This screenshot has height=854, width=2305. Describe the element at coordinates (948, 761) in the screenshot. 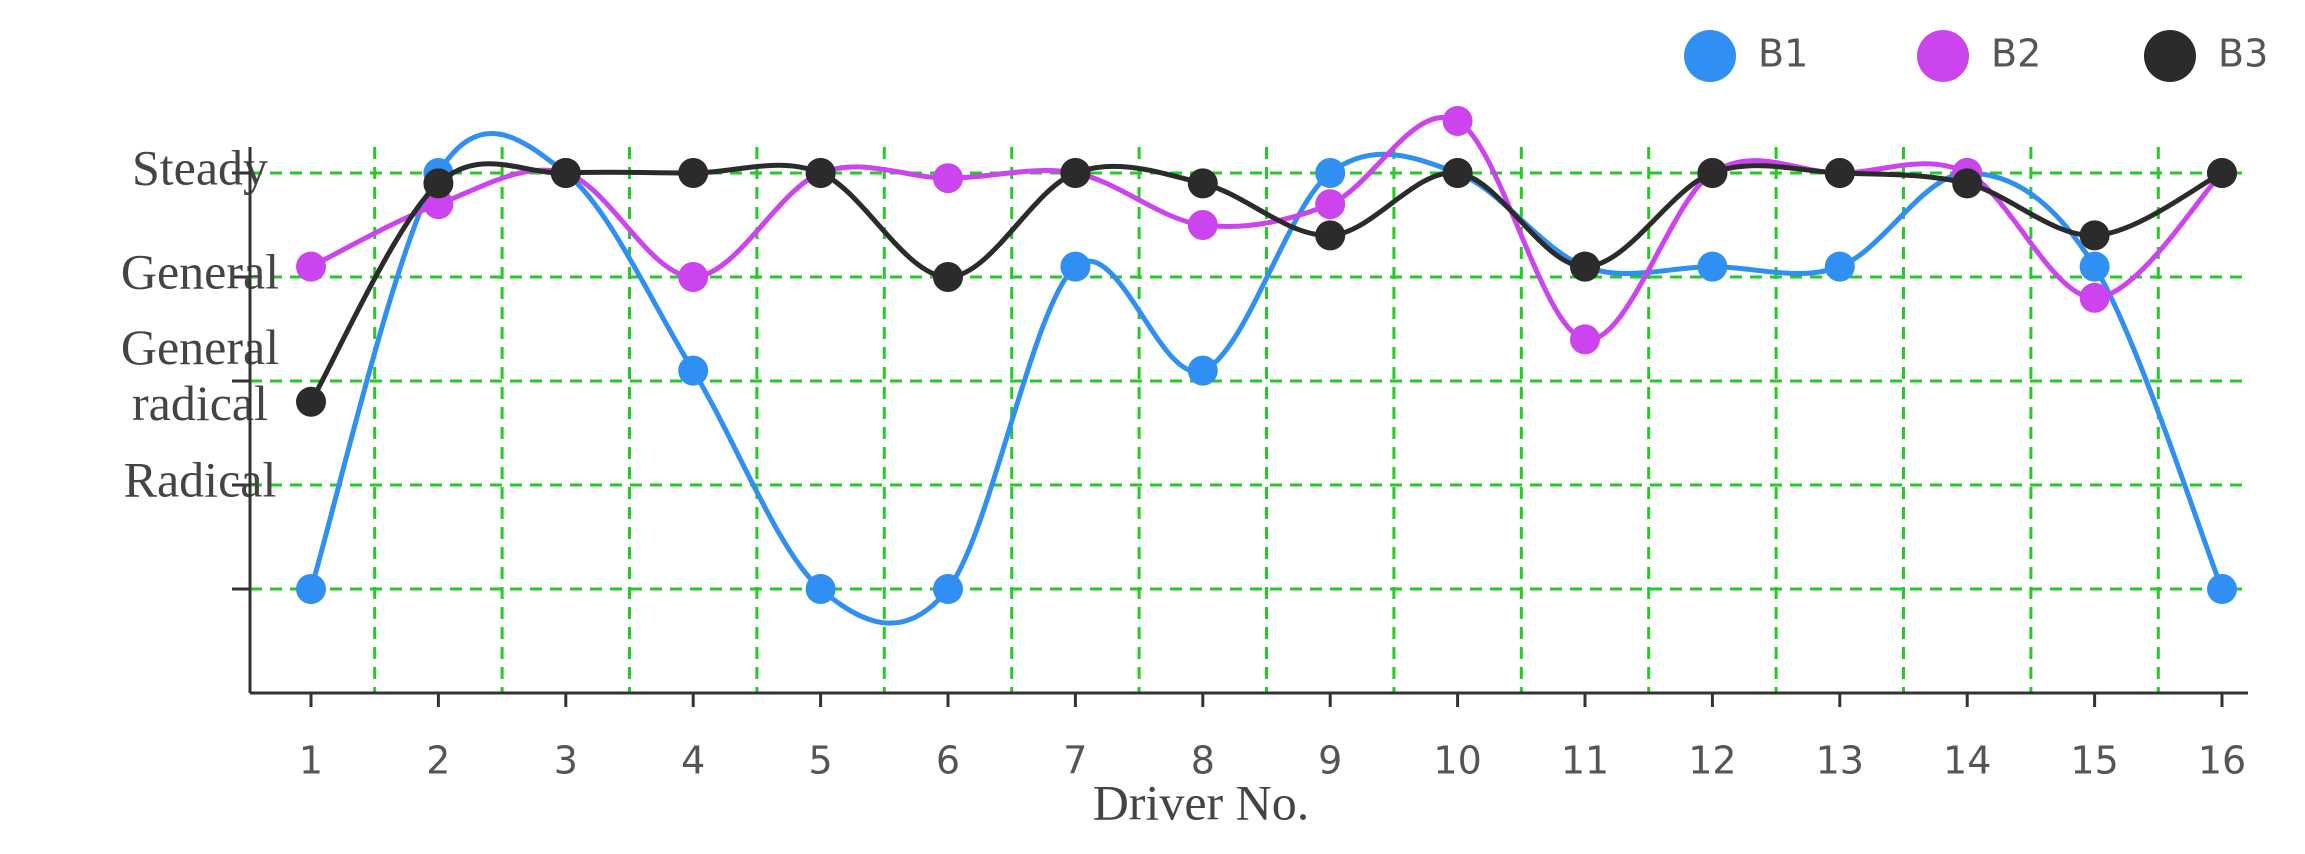

I see `x-tick-label: 6` at that location.